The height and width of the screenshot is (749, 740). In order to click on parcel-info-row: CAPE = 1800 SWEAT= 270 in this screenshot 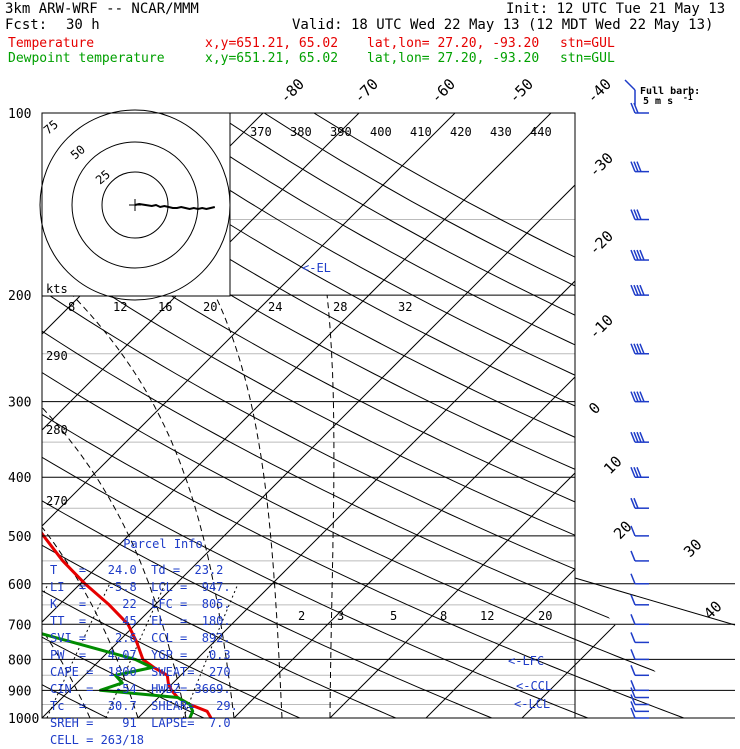, I will do `click(140, 672)`.